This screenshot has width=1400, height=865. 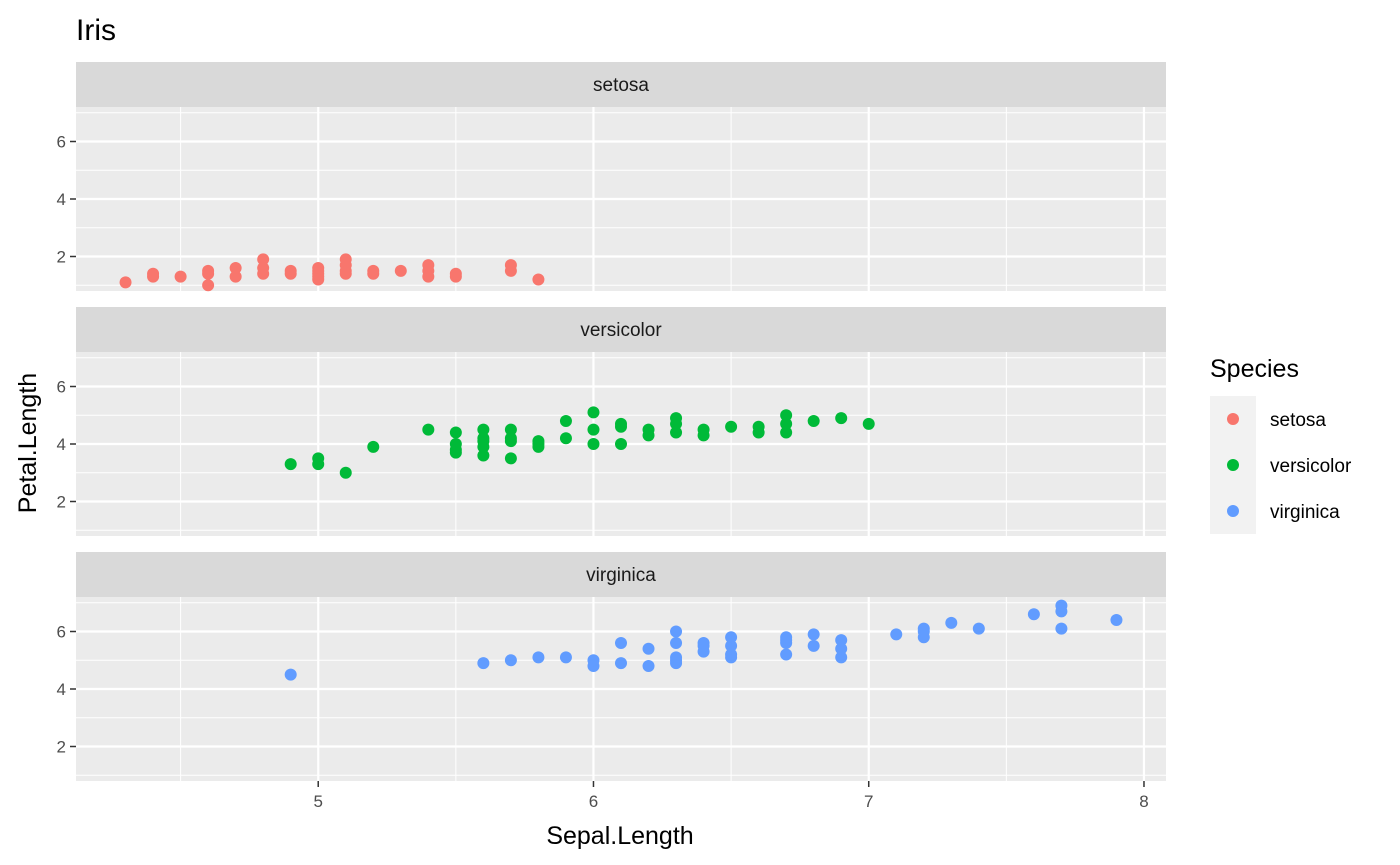 I want to click on legend-key-versicolor, so click(x=1233, y=465).